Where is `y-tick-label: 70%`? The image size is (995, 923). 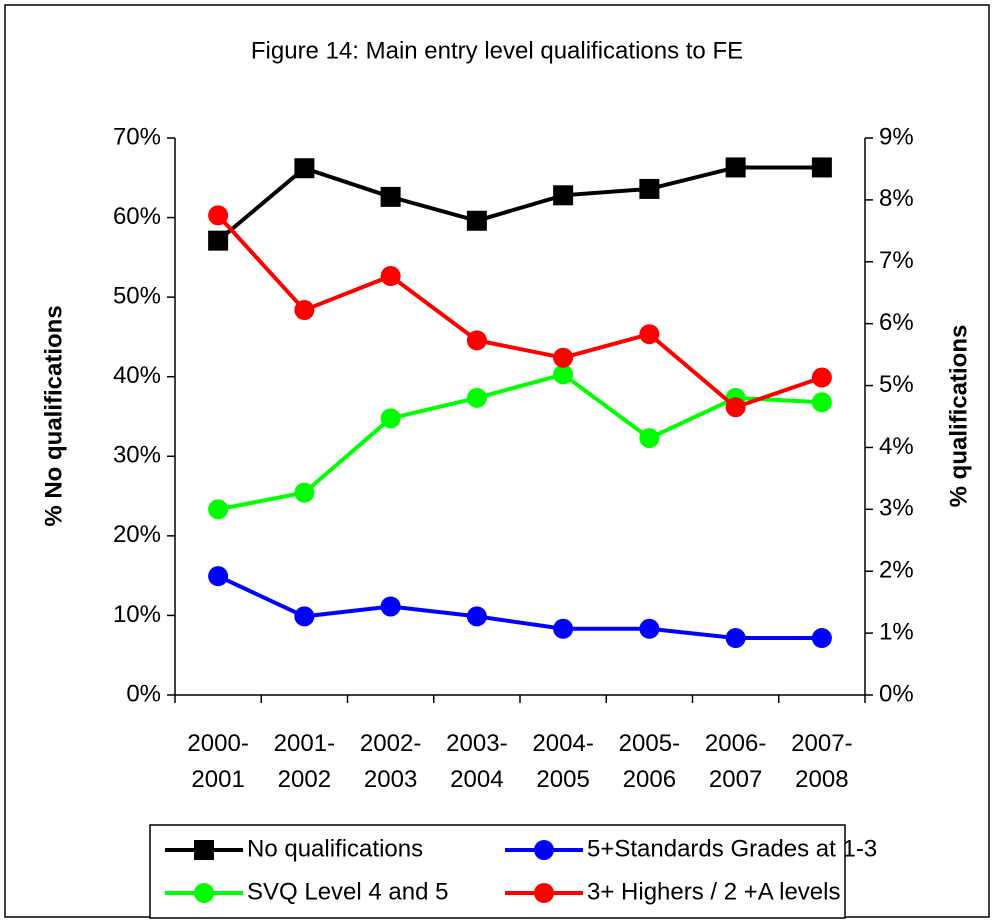
y-tick-label: 70% is located at coordinates (137, 136).